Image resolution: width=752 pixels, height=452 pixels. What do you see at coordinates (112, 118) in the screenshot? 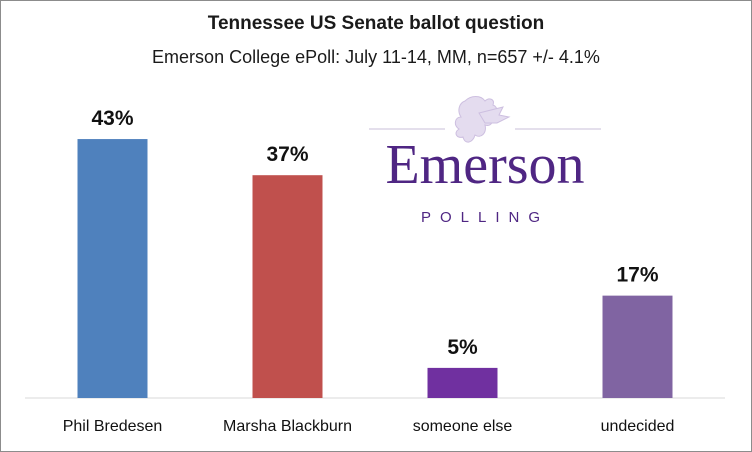
I see `data-label: 43%` at bounding box center [112, 118].